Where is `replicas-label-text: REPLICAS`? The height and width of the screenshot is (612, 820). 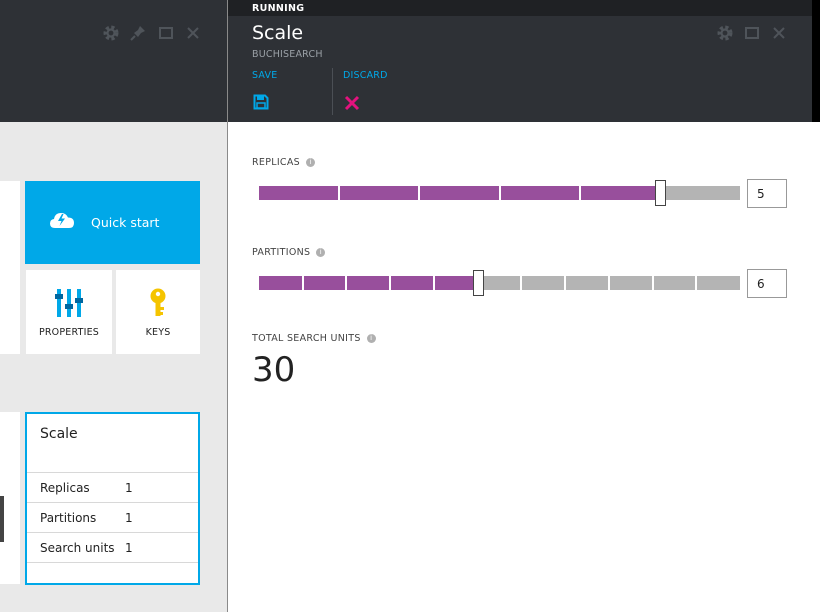
replicas-label-text: REPLICAS is located at coordinates (276, 162).